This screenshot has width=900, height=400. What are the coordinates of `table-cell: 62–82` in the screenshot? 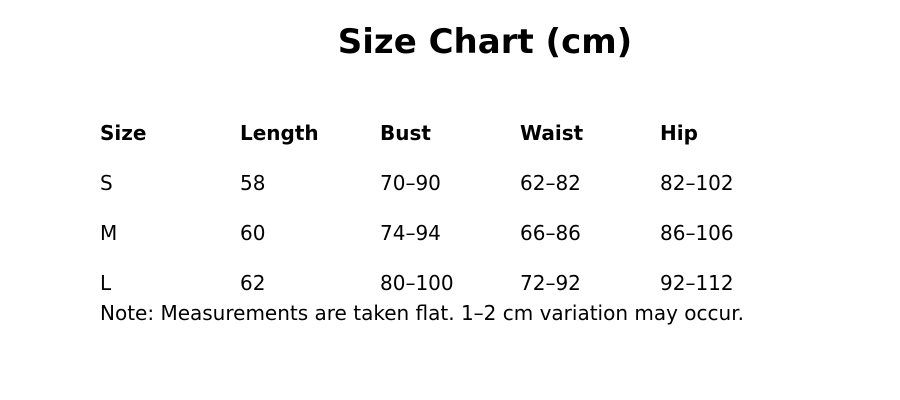 It's located at (550, 183).